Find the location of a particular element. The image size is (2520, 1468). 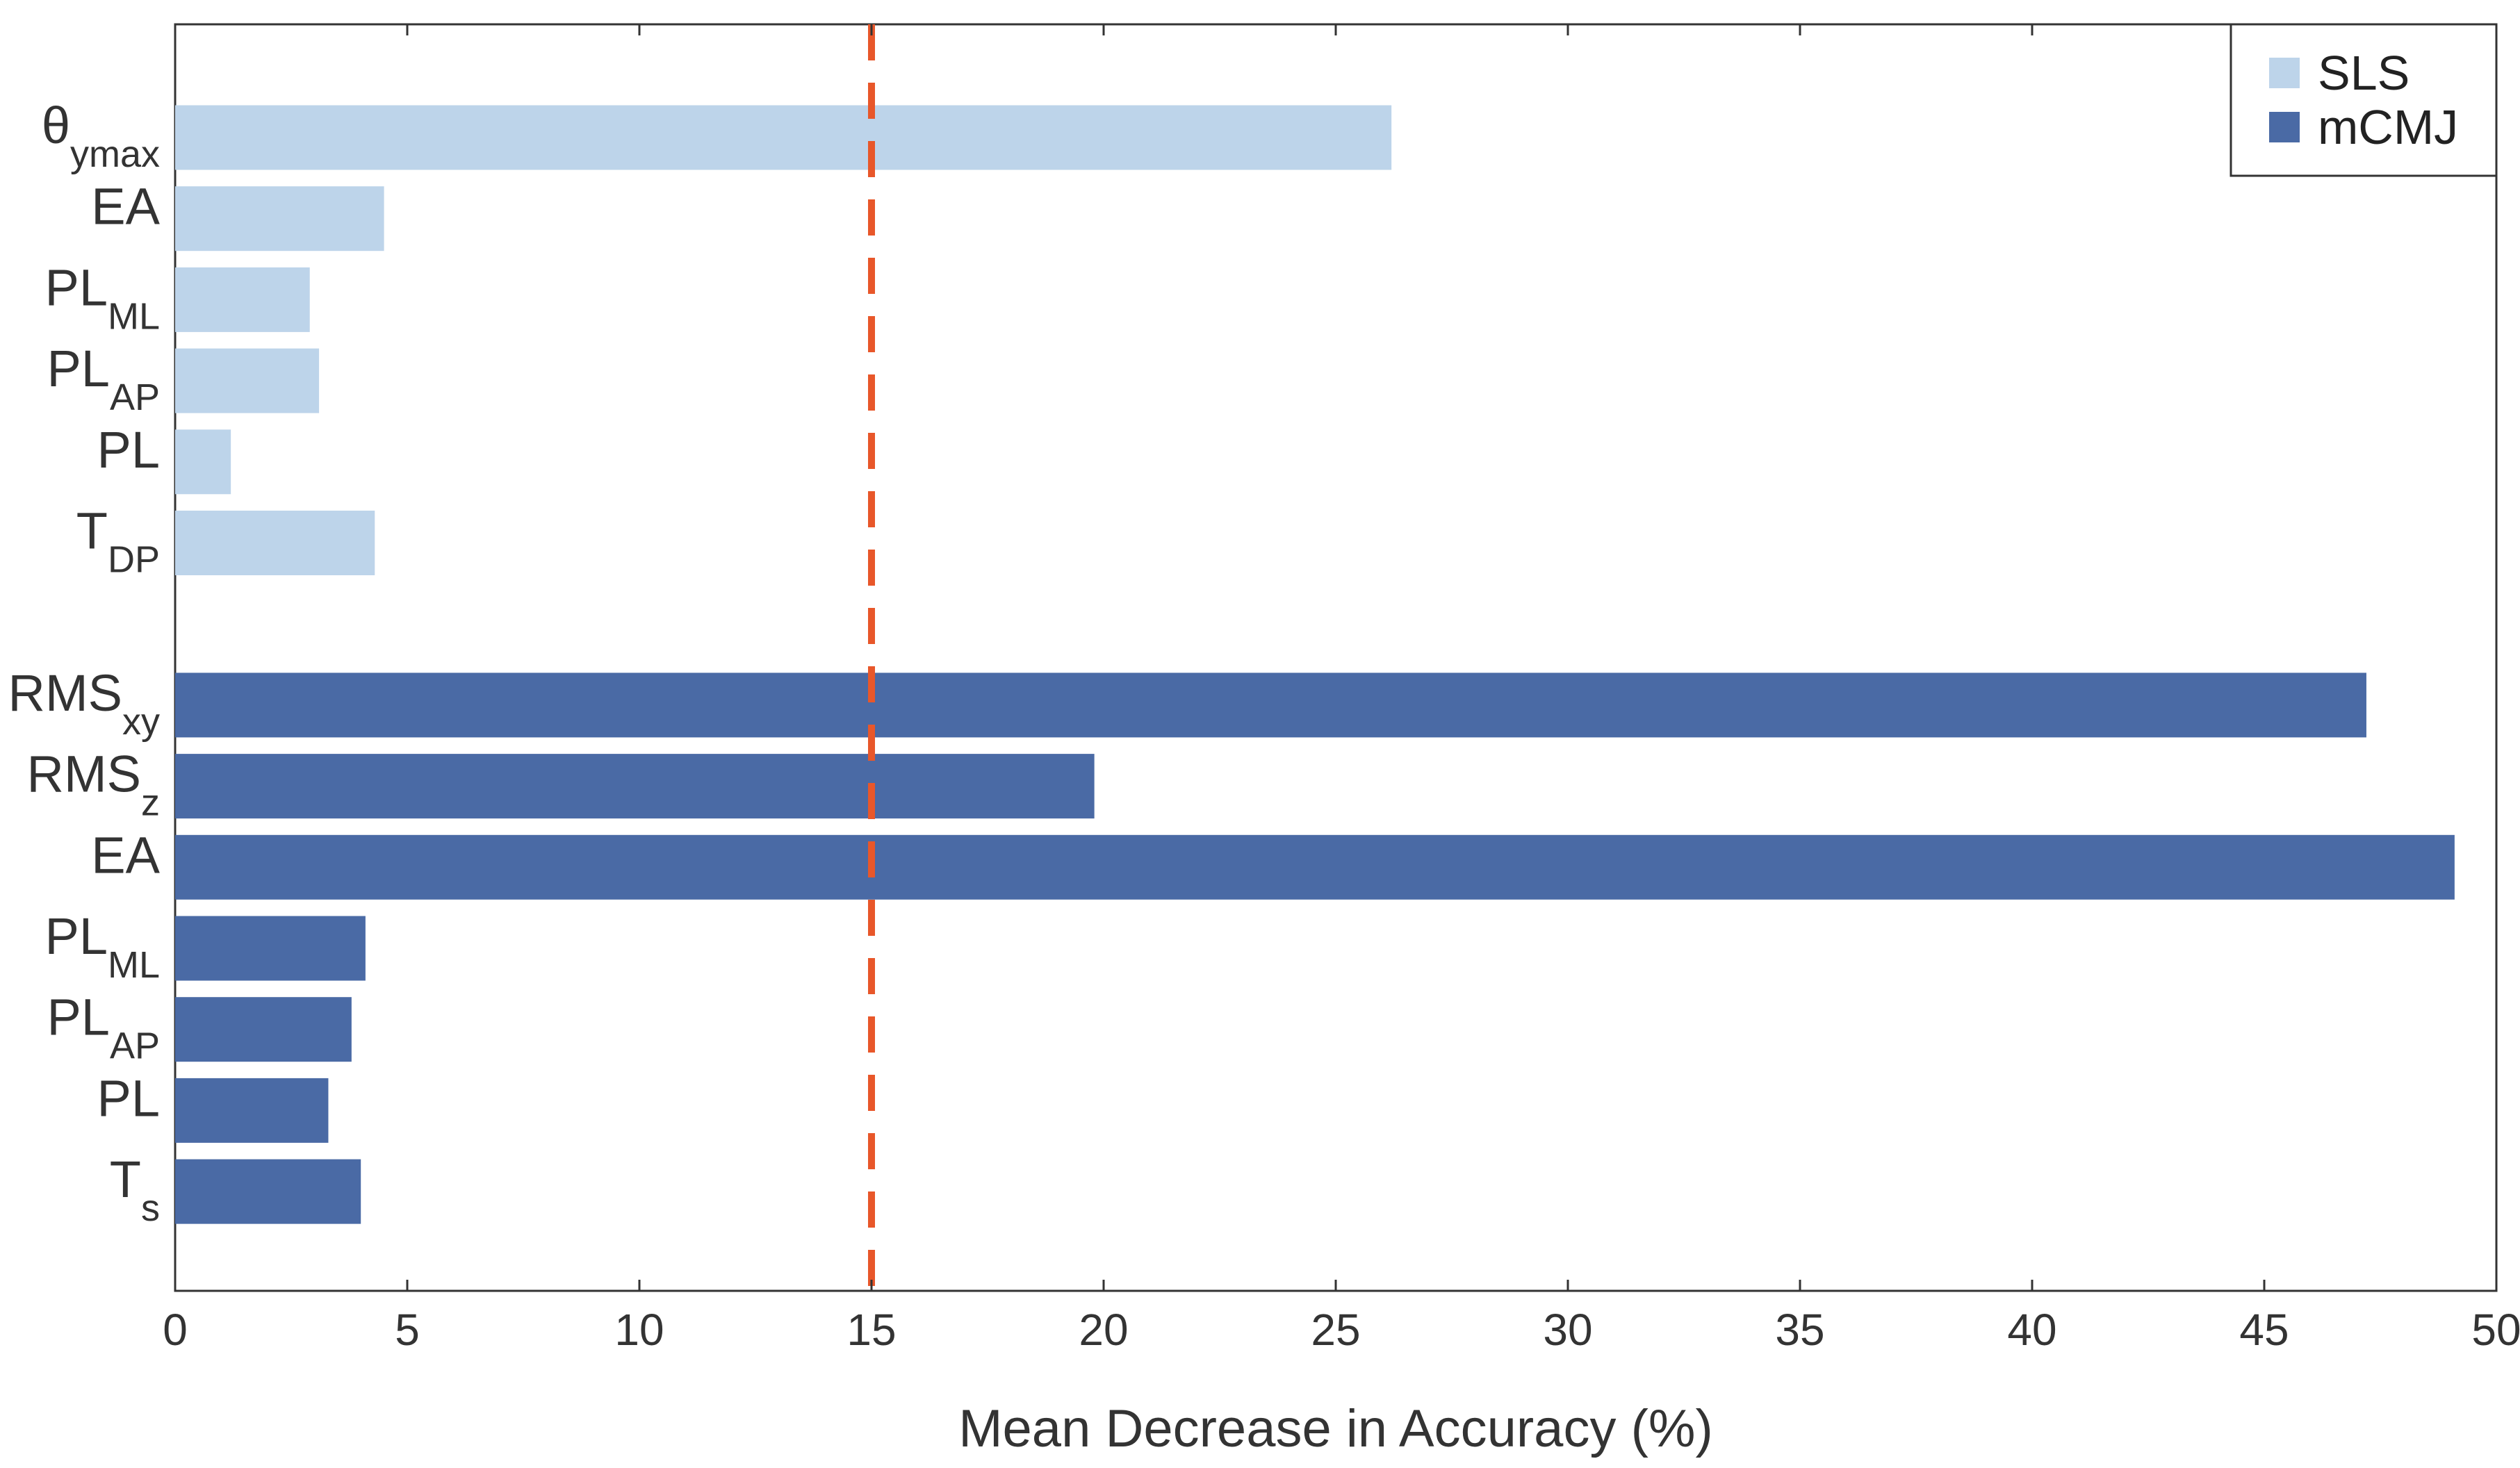

category-label-sls-3: PLML is located at coordinates (102, 298).